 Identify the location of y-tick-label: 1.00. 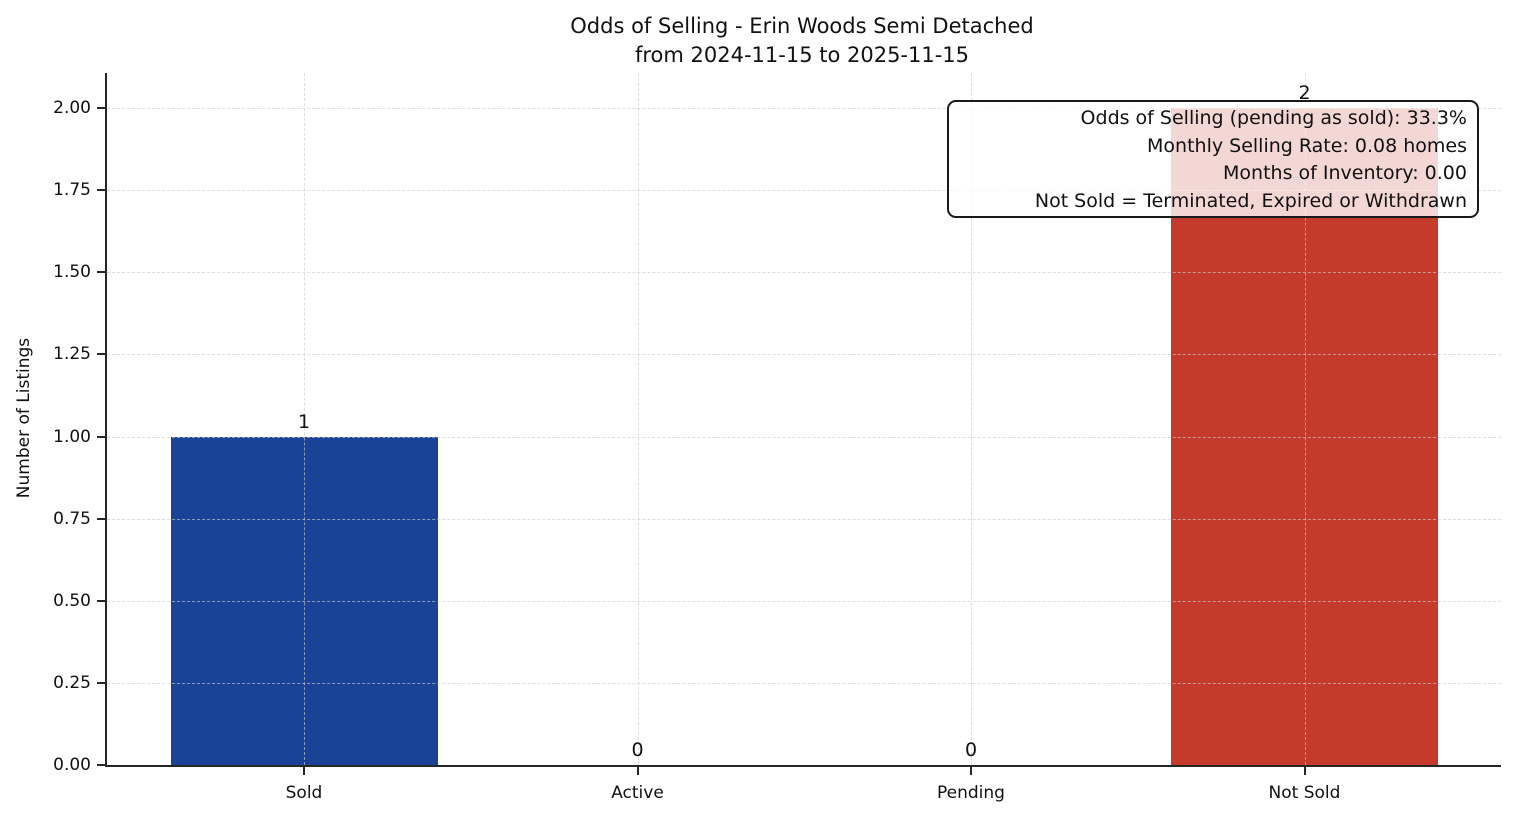
(72, 436).